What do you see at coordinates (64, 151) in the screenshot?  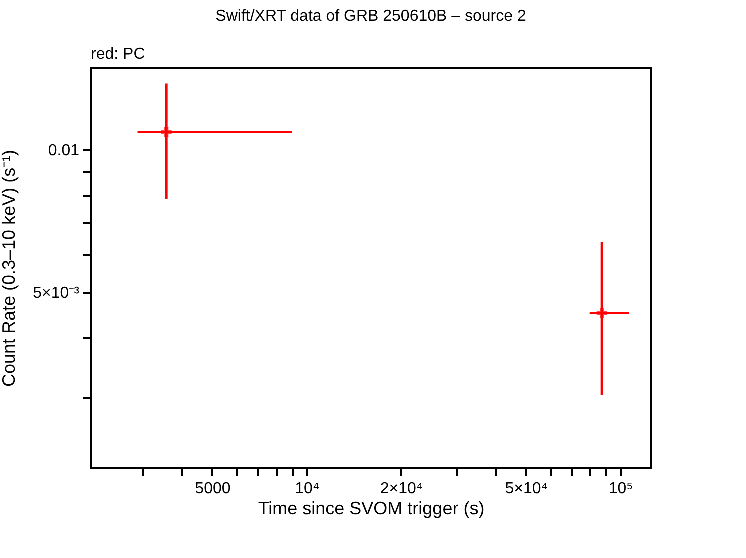 I see `y-tick-label: 0.01` at bounding box center [64, 151].